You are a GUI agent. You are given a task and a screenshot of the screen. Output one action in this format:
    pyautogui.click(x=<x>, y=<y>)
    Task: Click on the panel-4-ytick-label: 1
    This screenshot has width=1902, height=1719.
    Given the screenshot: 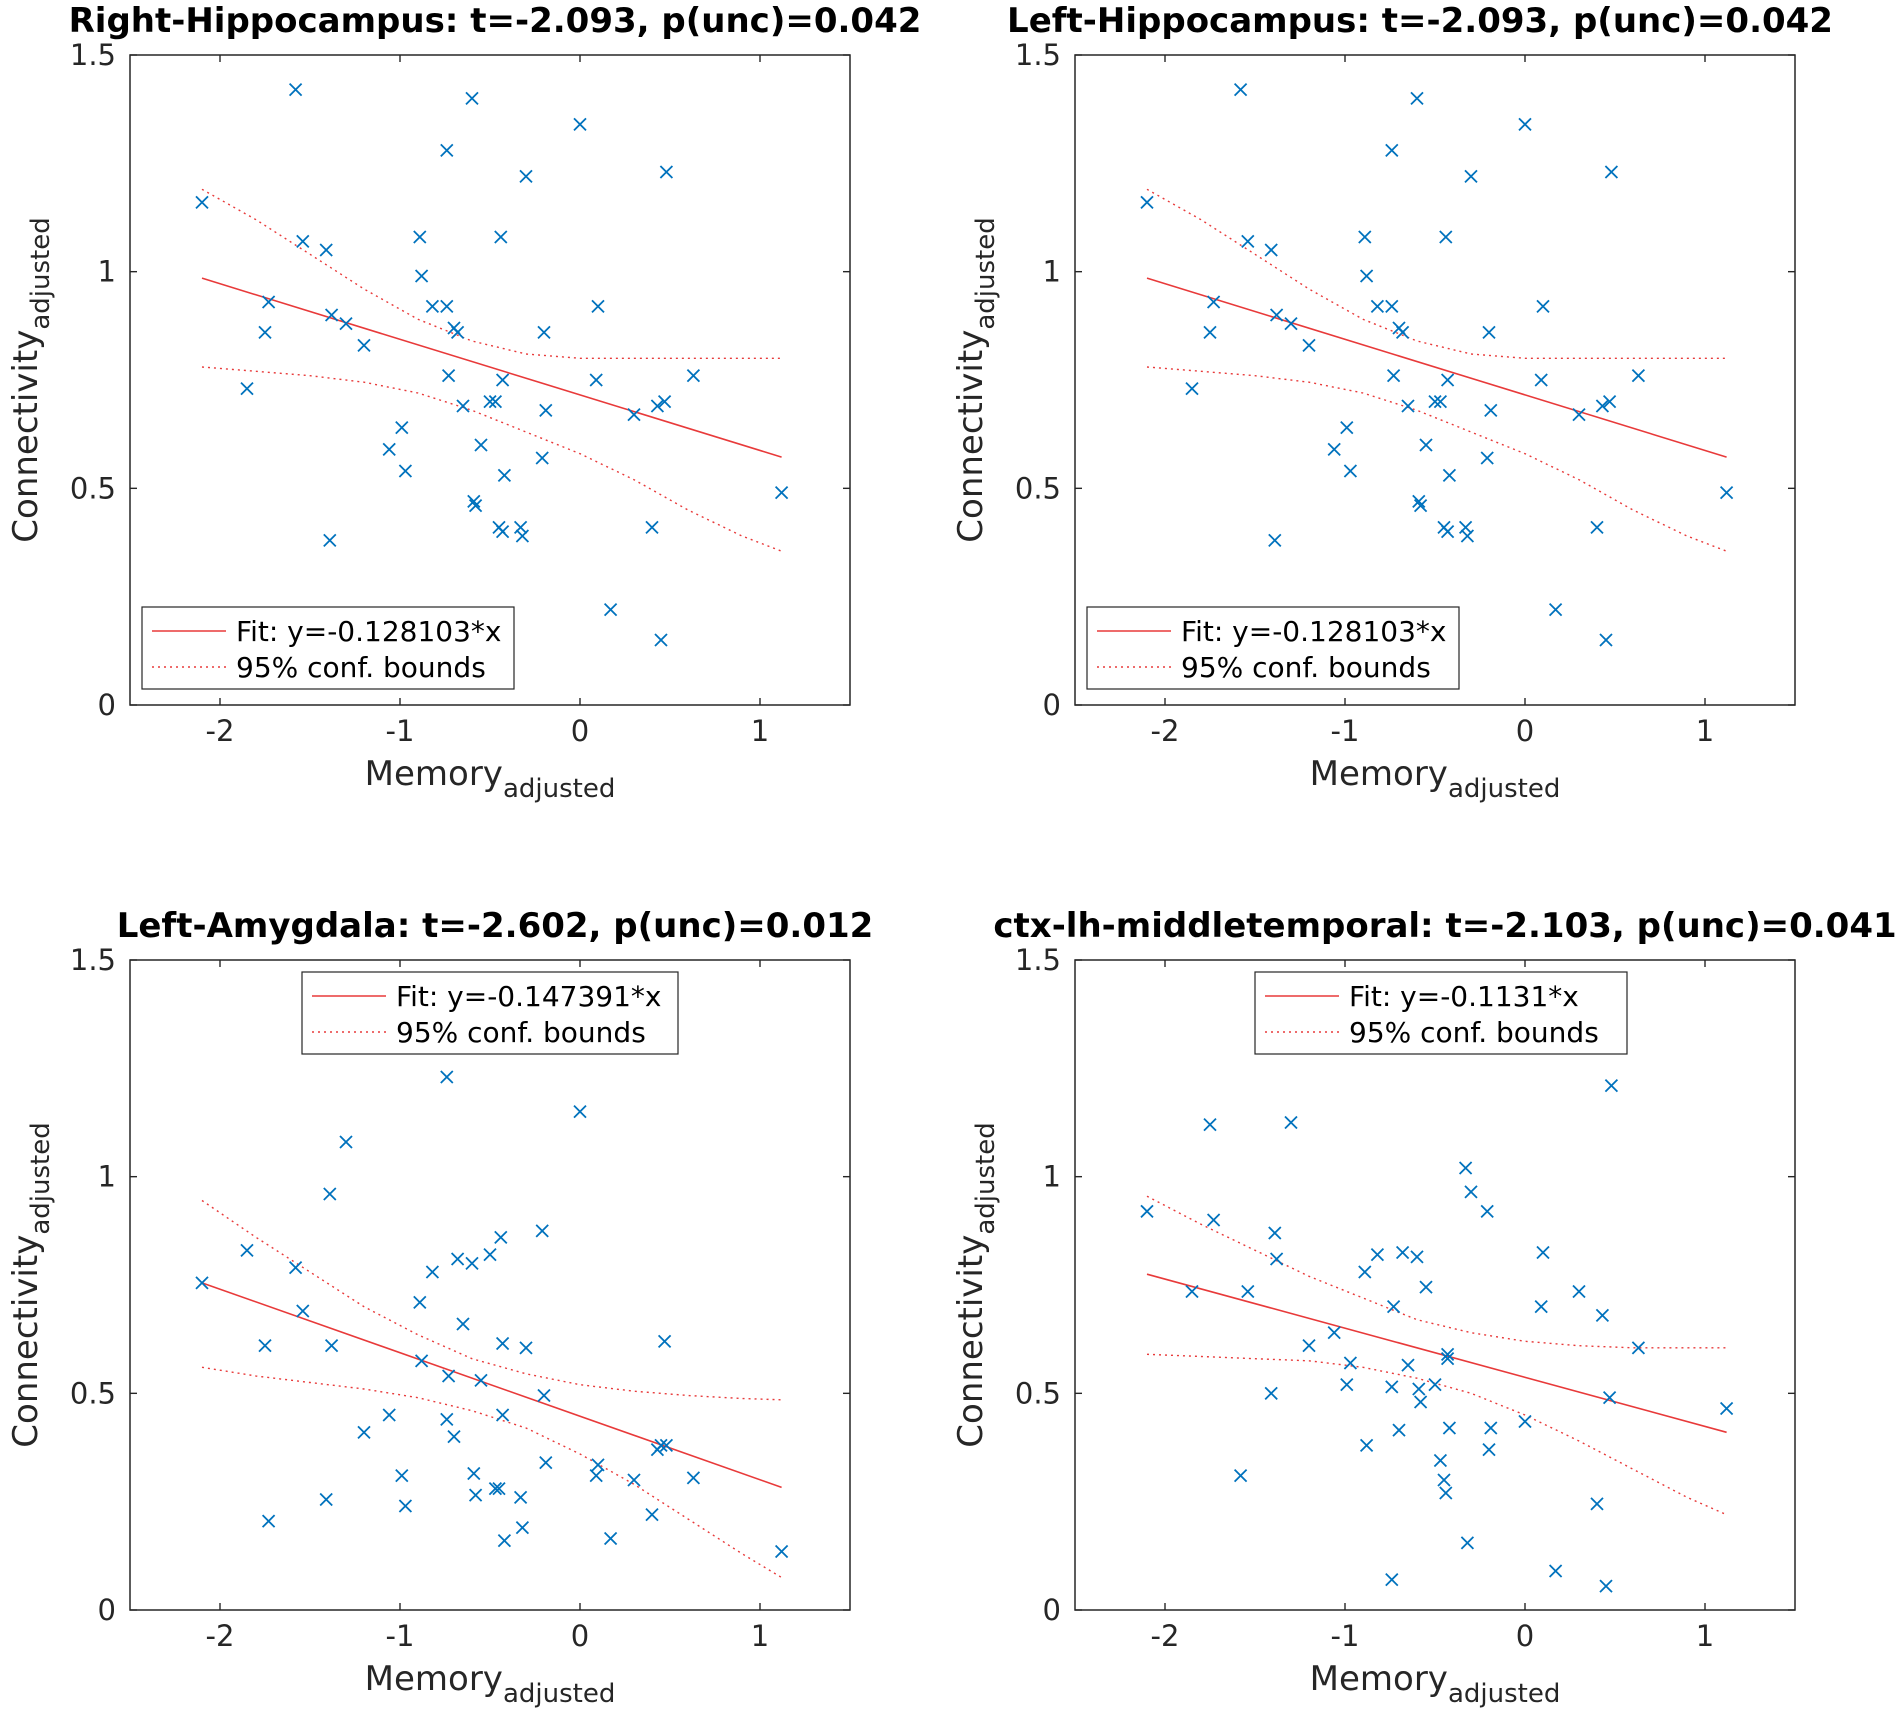 What is the action you would take?
    pyautogui.click(x=1052, y=1177)
    